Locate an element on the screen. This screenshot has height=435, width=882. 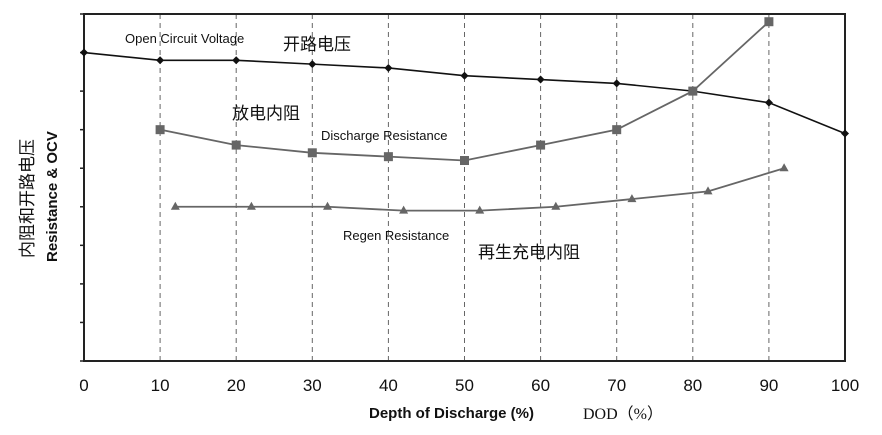
y-ticks is located at coordinates (82, 187).